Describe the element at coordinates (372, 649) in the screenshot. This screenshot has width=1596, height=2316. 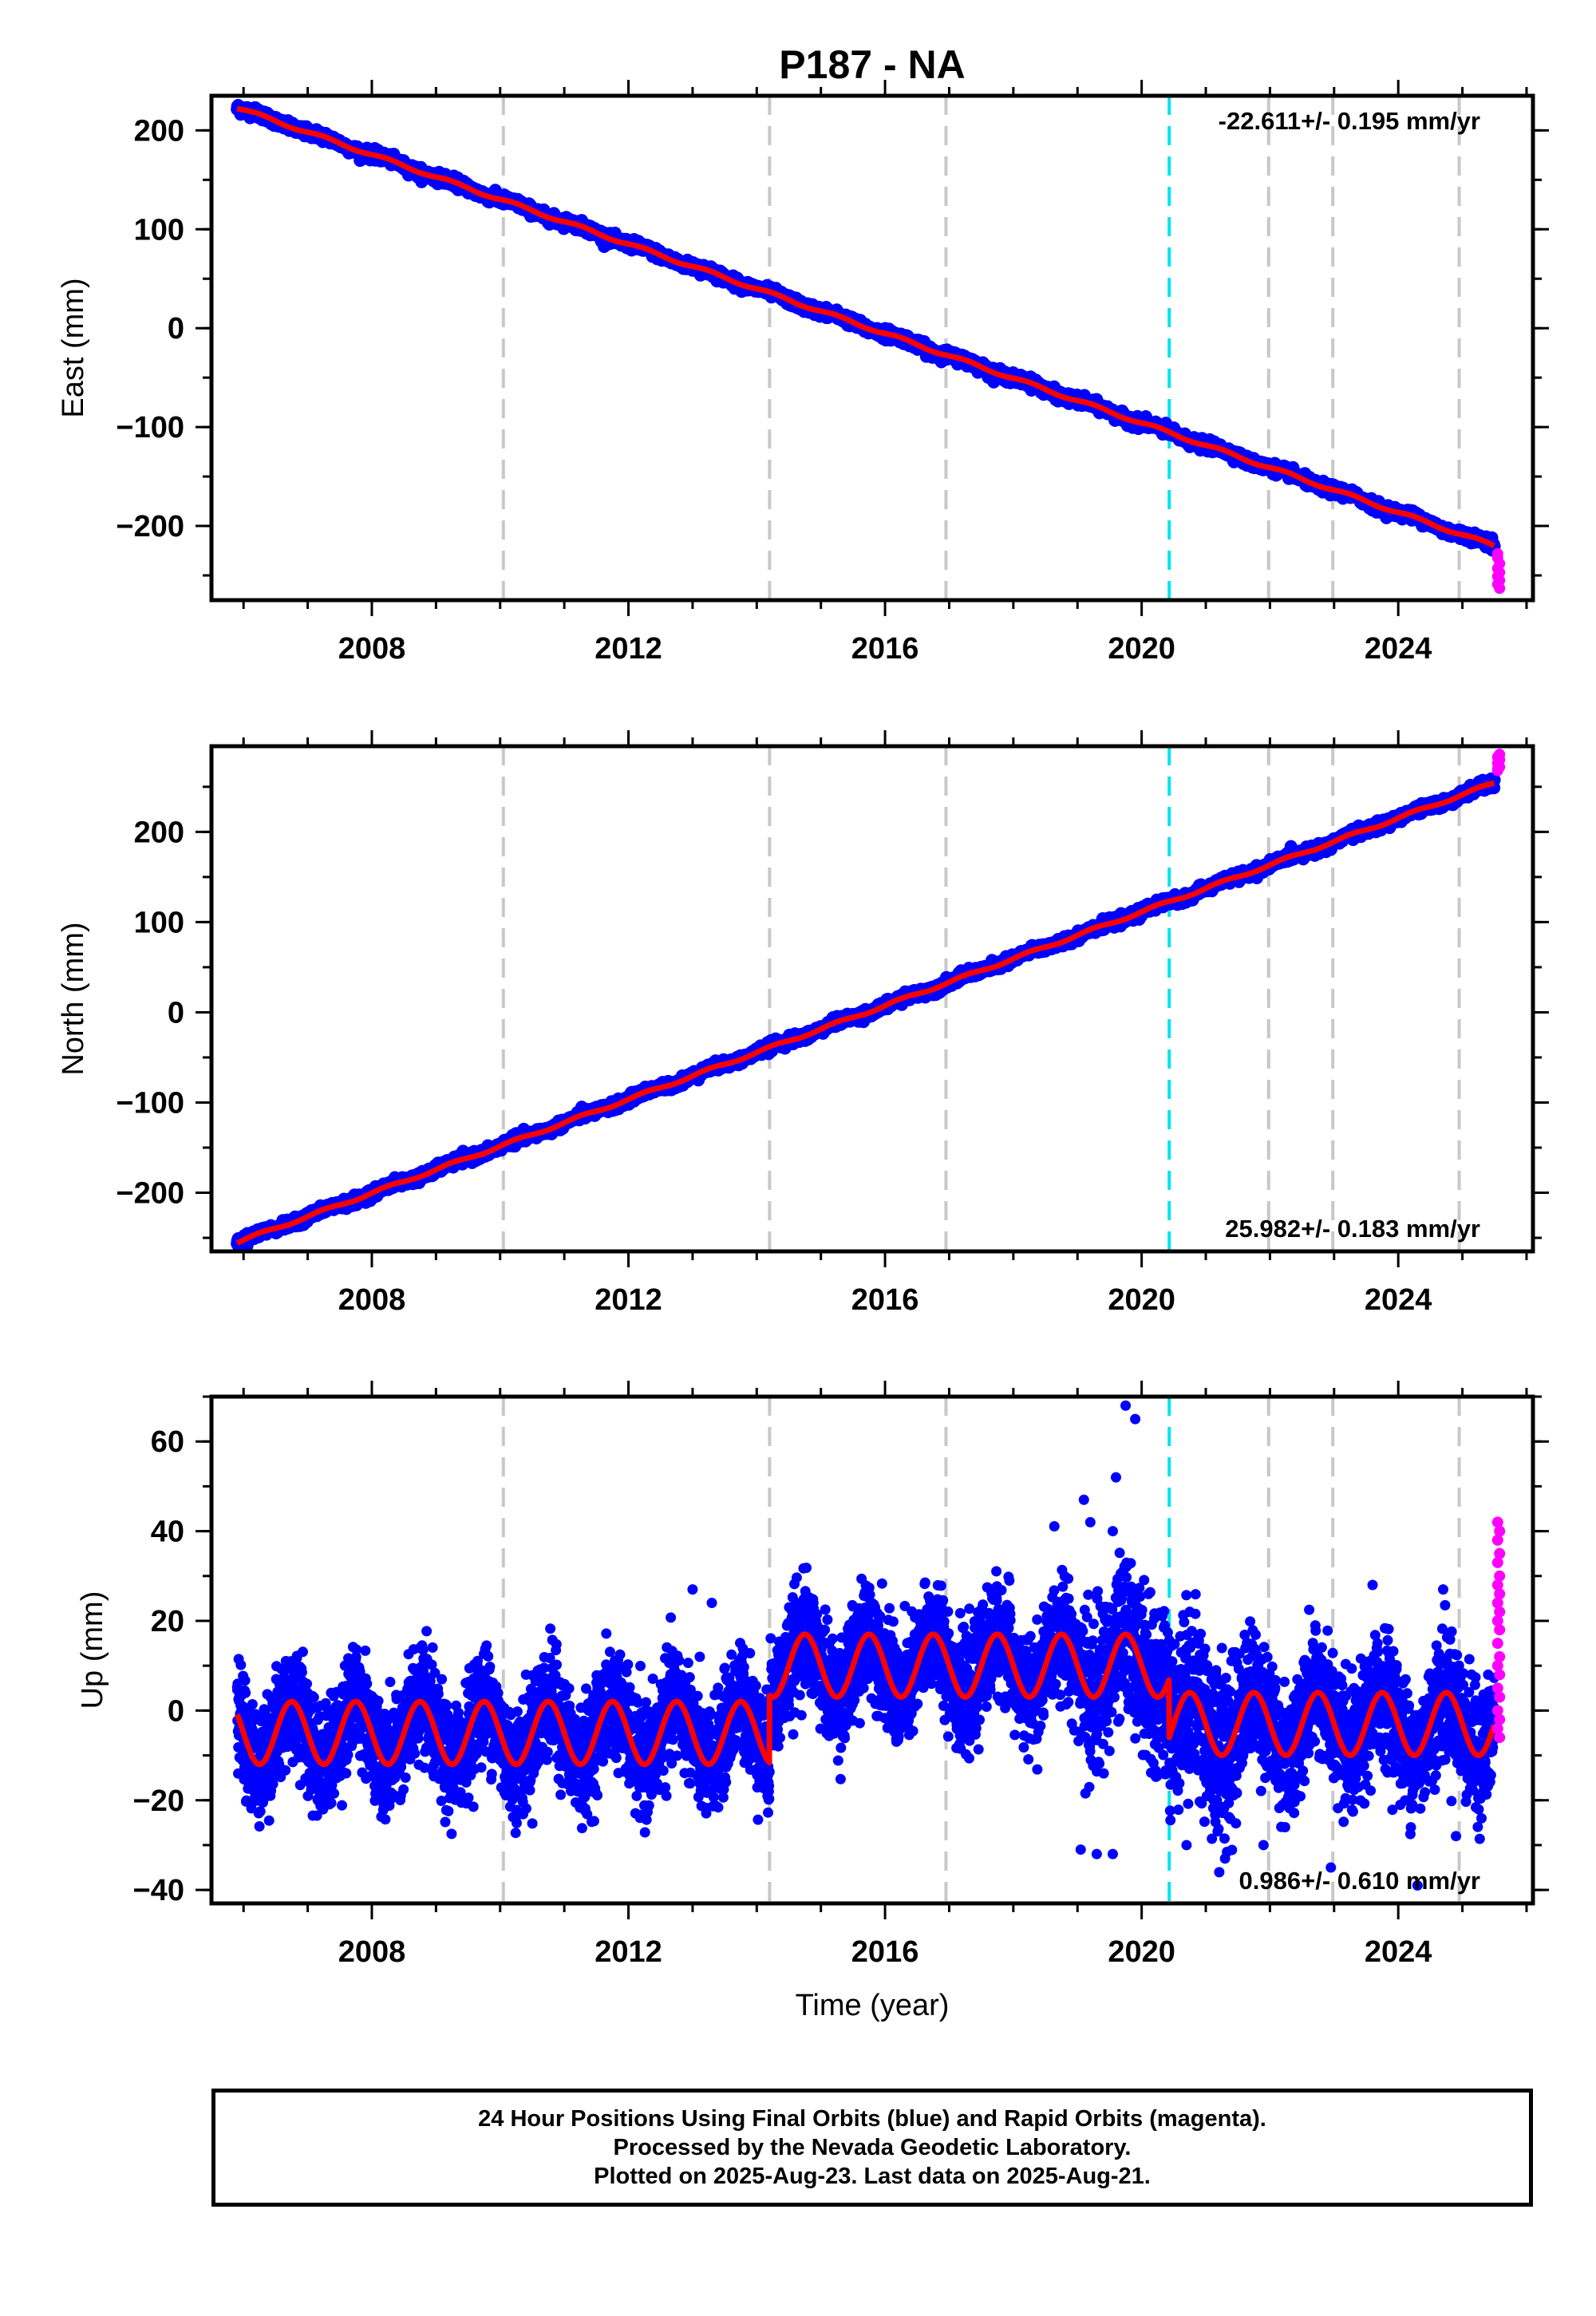
I see `x-tick-label: 2008` at that location.